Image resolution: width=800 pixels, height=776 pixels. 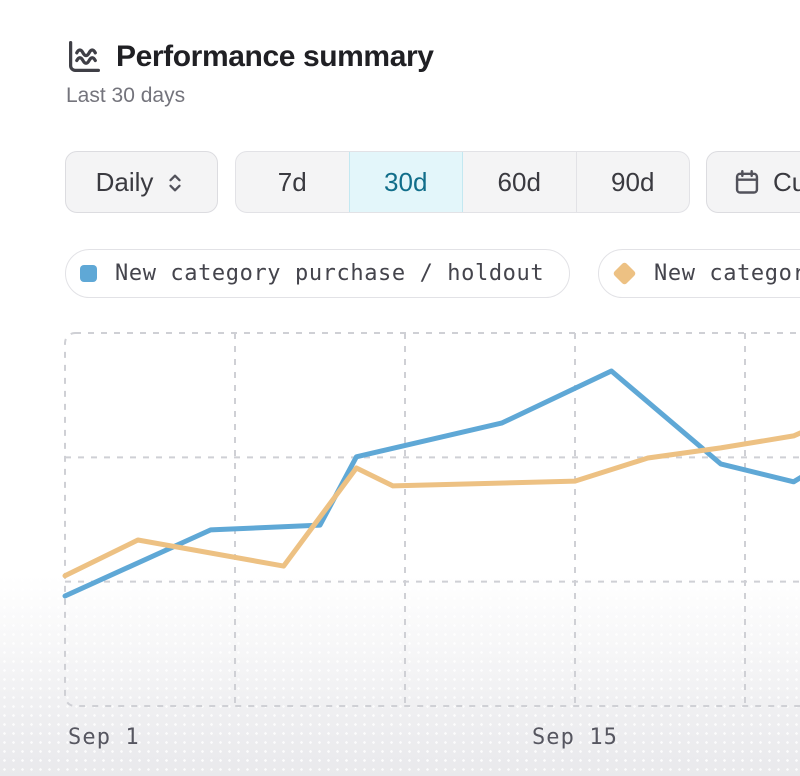 I want to click on custom-range-button: Custom, so click(x=753, y=182).